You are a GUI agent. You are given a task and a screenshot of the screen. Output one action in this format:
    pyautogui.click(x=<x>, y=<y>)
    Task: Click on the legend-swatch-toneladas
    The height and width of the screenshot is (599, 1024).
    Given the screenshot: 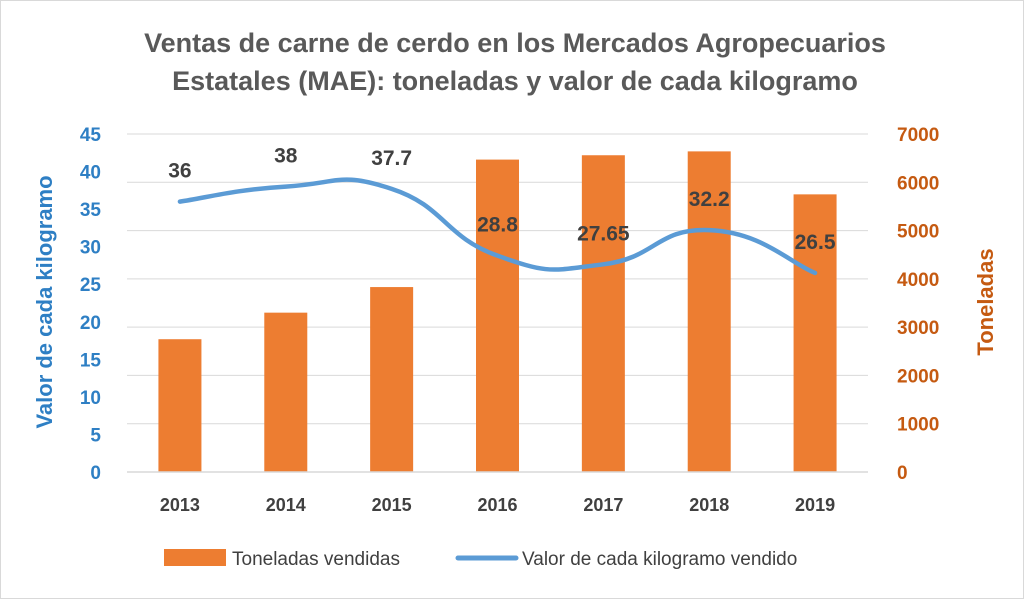 What is the action you would take?
    pyautogui.click(x=195, y=557)
    